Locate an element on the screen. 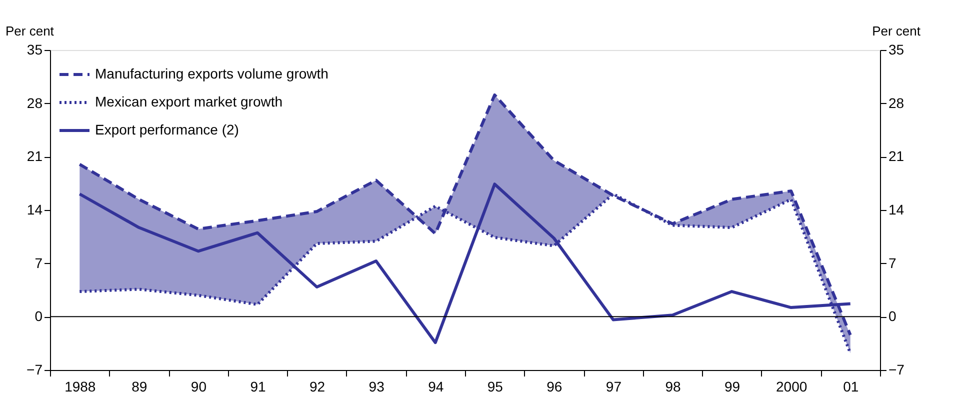 Image resolution: width=971 pixels, height=410 pixels. y2-tick-label: 28 is located at coordinates (896, 102).